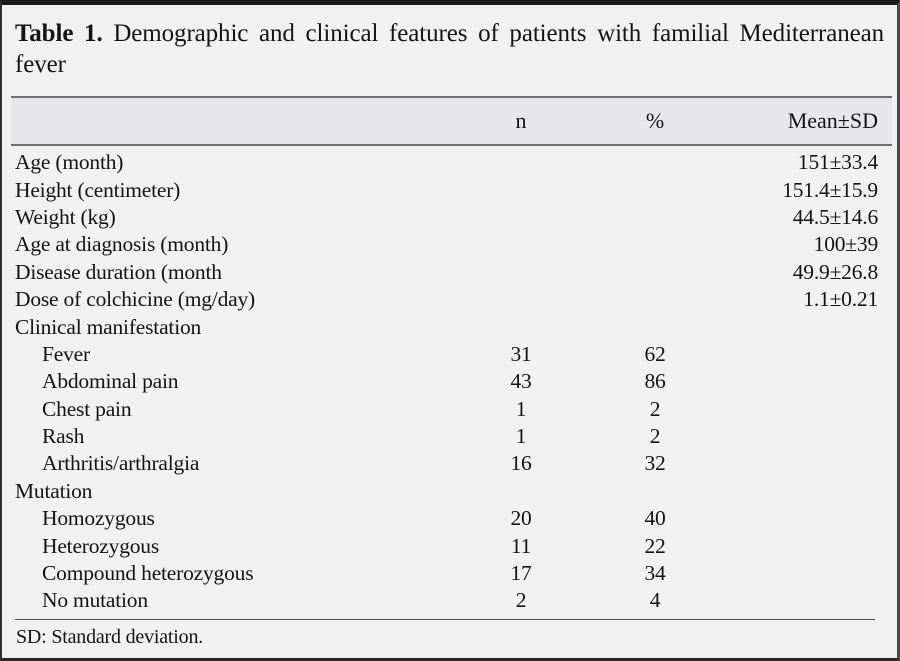 This screenshot has width=900, height=661. What do you see at coordinates (655, 545) in the screenshot?
I see `cell-percent: 22` at bounding box center [655, 545].